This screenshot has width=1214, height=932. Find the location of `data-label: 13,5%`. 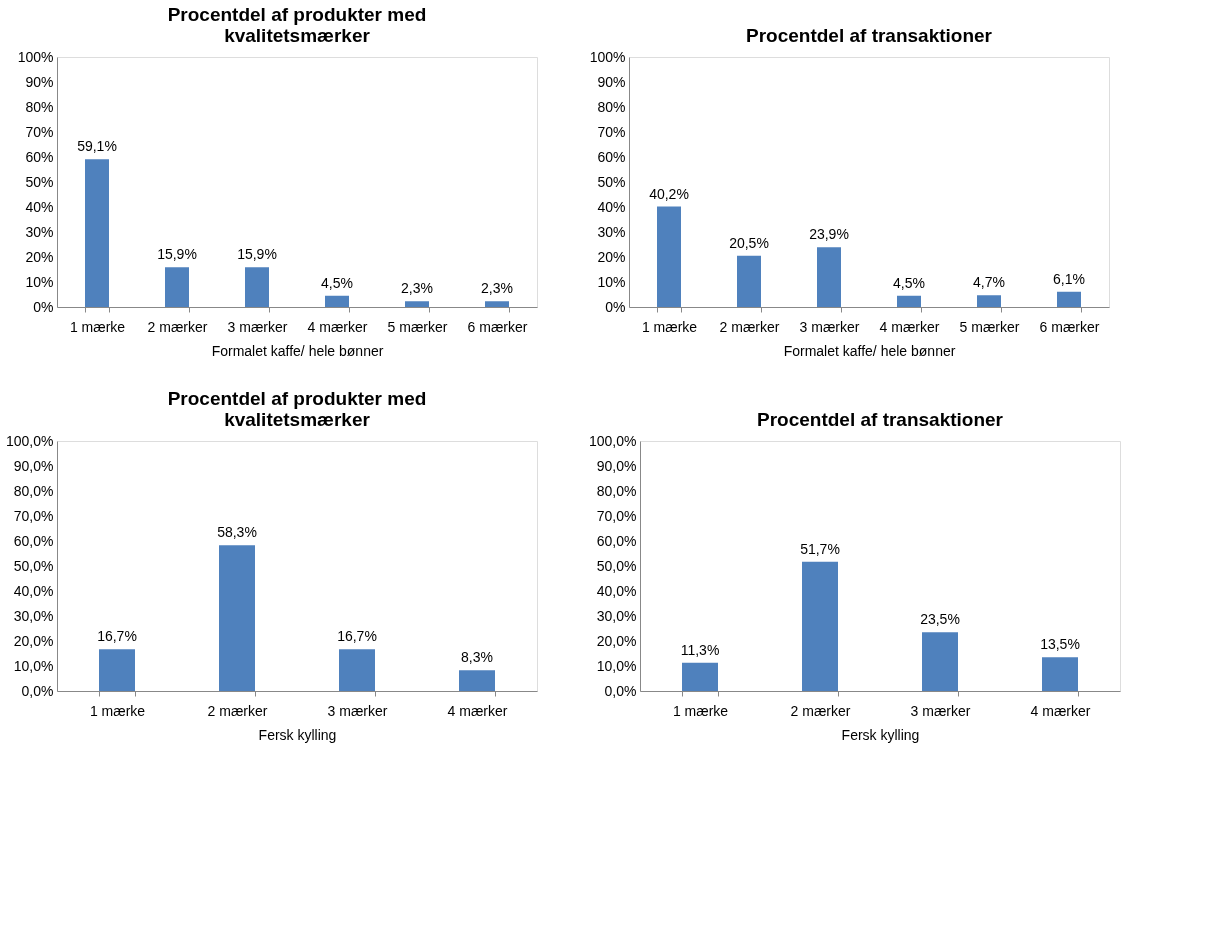

data-label: 13,5% is located at coordinates (1060, 644).